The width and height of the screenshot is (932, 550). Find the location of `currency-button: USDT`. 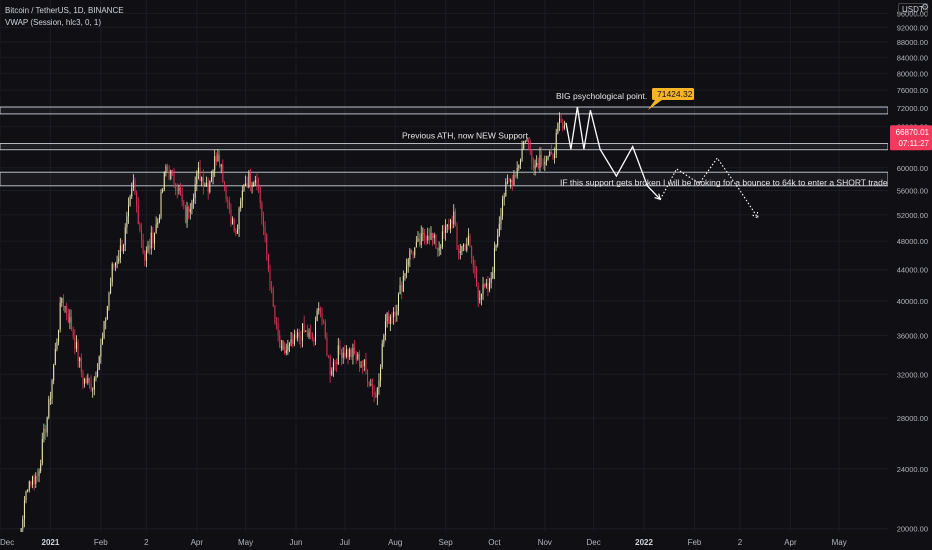

currency-button: USDT is located at coordinates (913, 9).